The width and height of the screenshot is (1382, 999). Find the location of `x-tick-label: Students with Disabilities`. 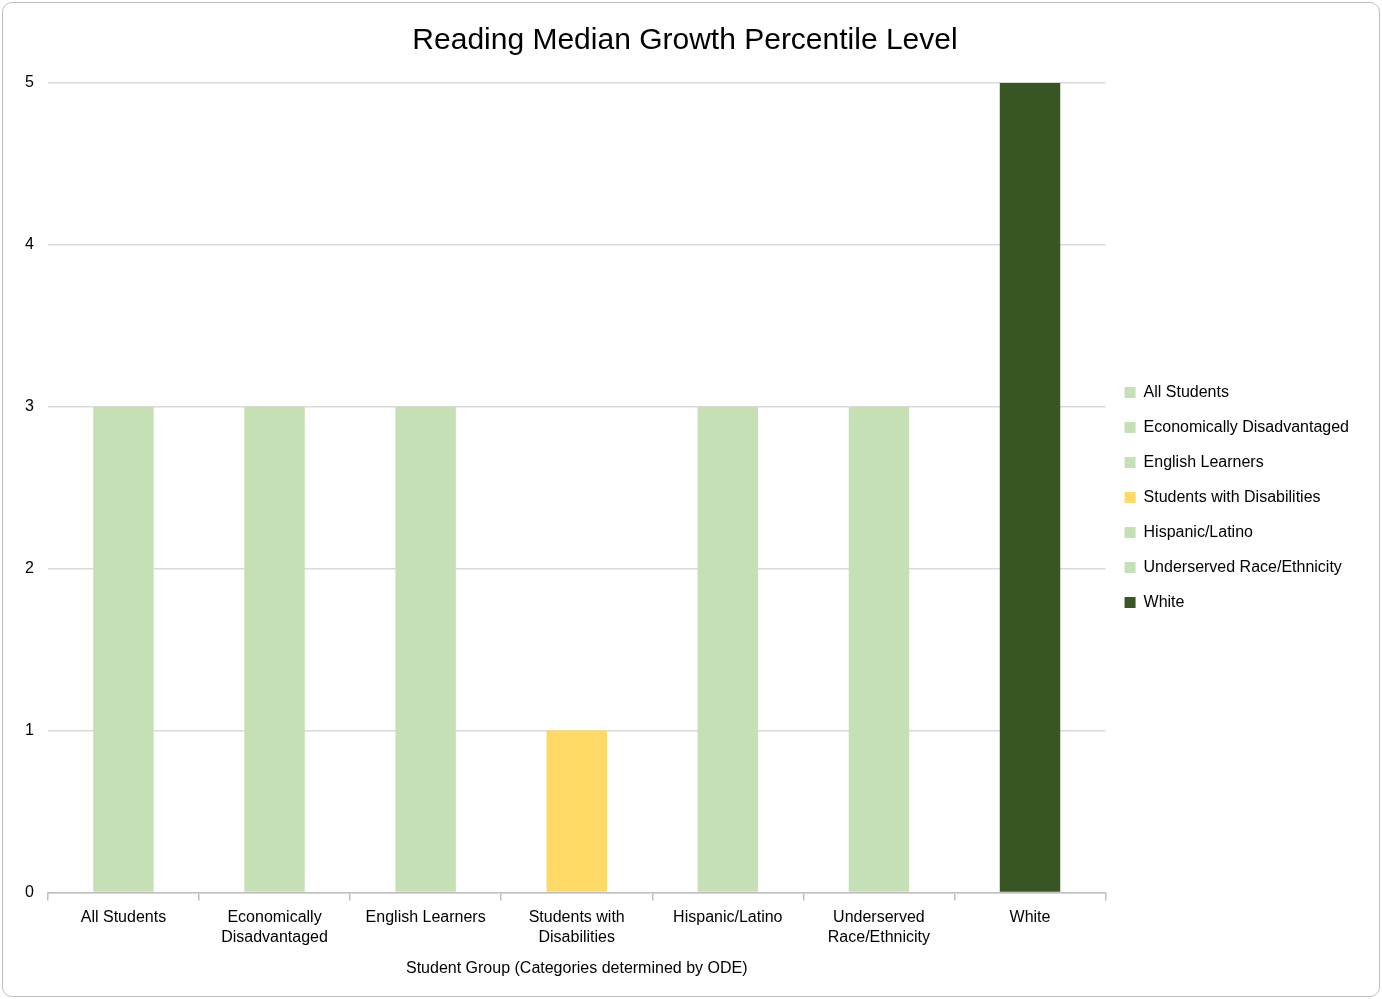

x-tick-label: Students with Disabilities is located at coordinates (576, 926).